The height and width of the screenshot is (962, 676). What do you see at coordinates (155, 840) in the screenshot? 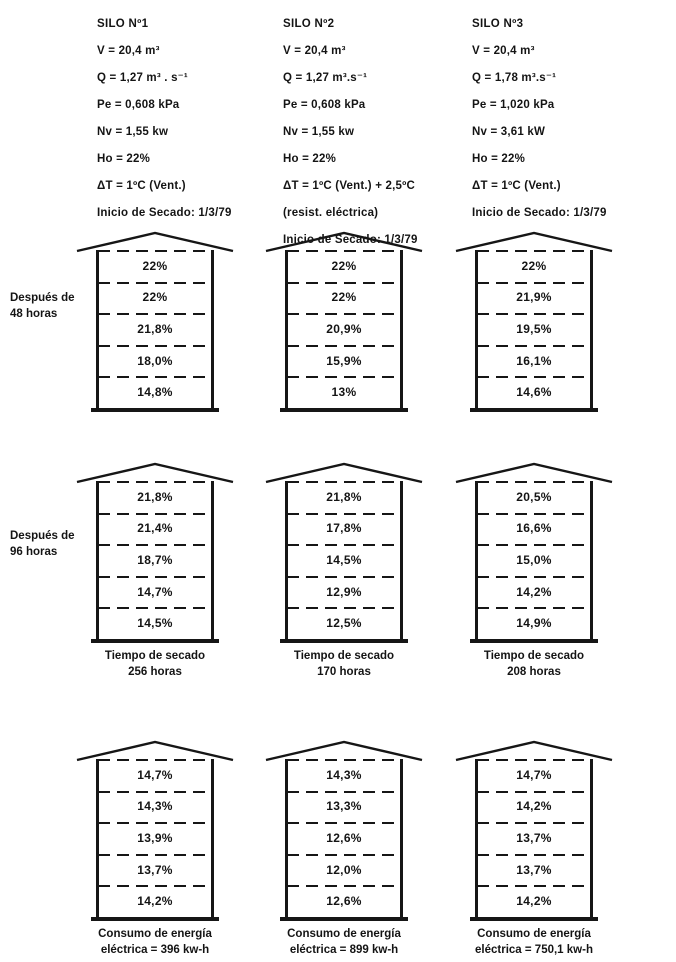
I see `silo-body: 14,7% 14,3% 13,9% 13,7% 14,2%` at bounding box center [155, 840].